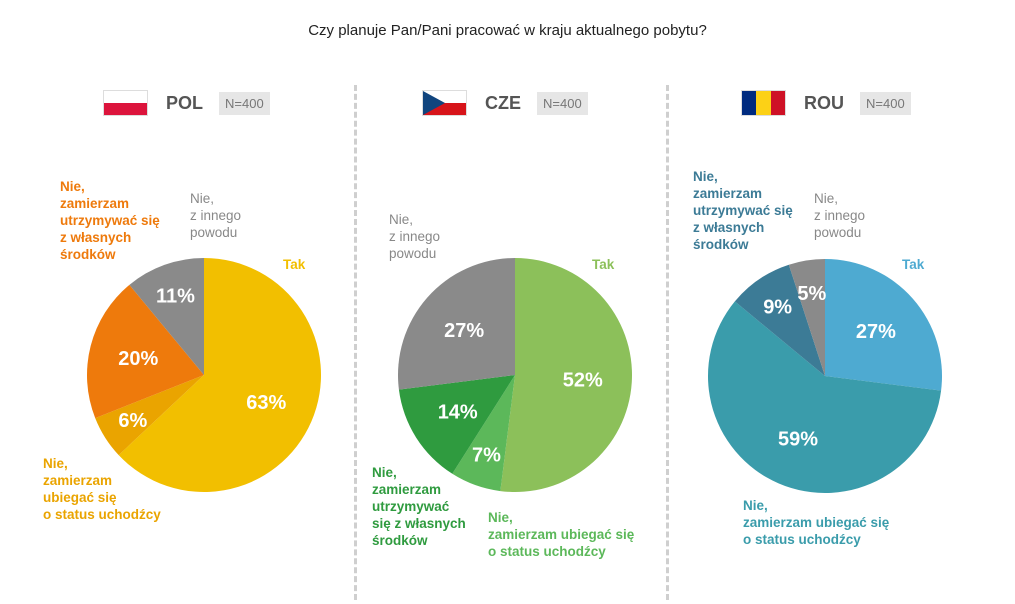  What do you see at coordinates (266, 403) in the screenshot?
I see `slice-value-label: 63%` at bounding box center [266, 403].